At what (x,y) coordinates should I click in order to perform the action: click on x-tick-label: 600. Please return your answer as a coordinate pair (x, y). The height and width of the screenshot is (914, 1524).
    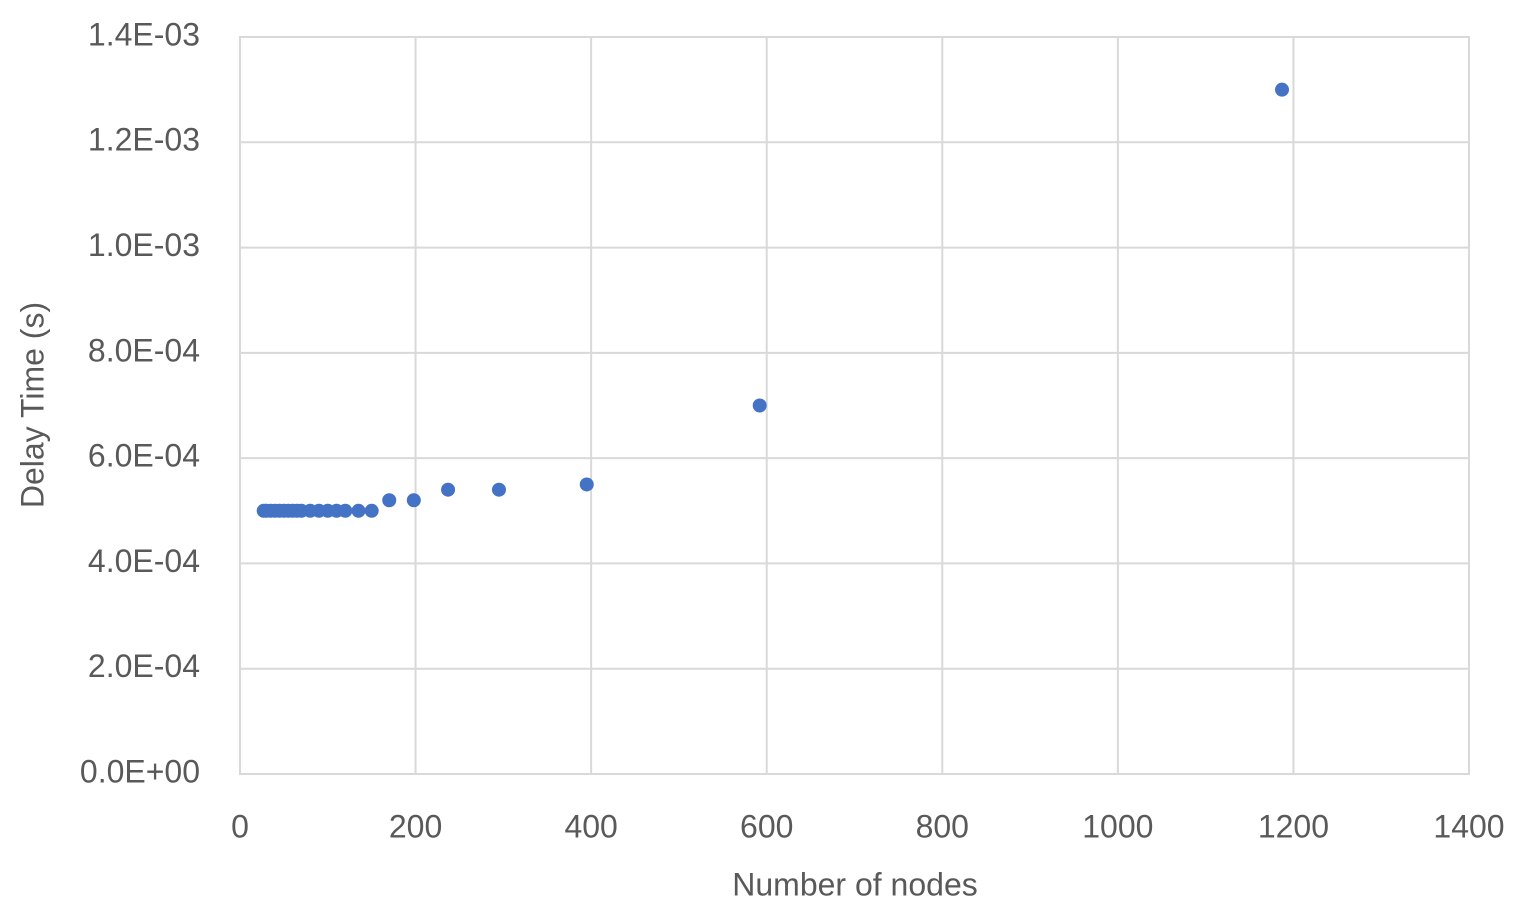
    Looking at the image, I should click on (766, 826).